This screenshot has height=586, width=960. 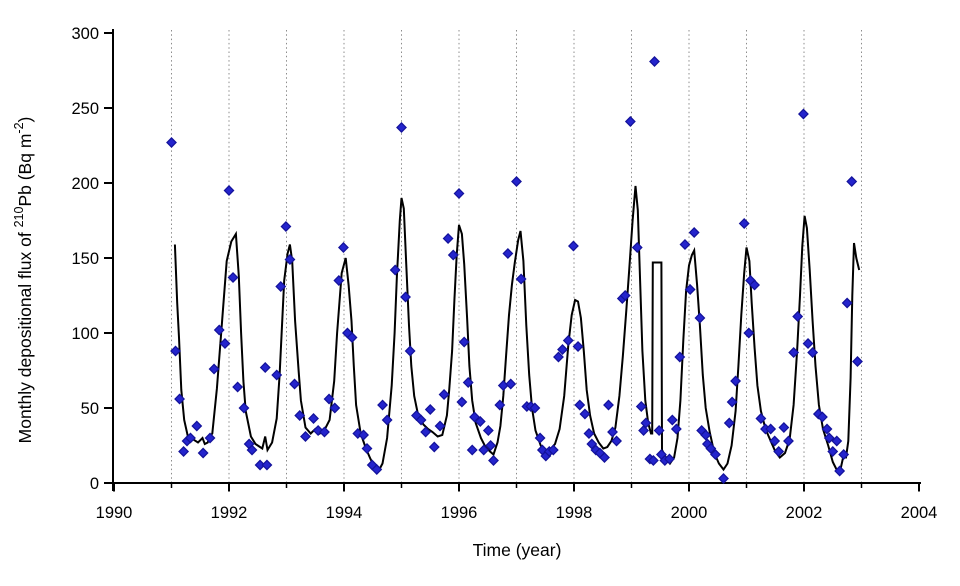 I want to click on x-tick-label-1994: 1994, so click(x=344, y=513).